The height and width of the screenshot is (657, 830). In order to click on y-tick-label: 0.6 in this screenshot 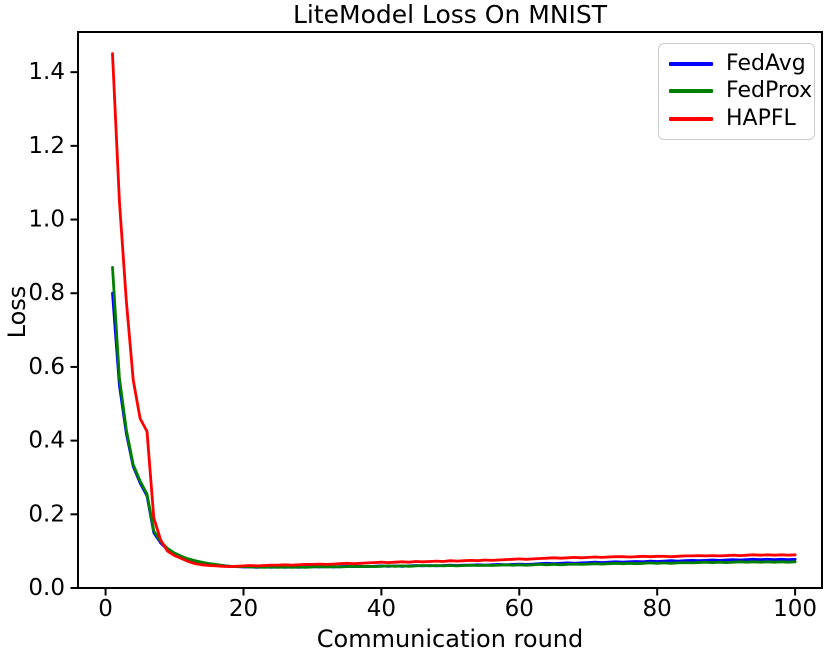, I will do `click(46, 367)`.